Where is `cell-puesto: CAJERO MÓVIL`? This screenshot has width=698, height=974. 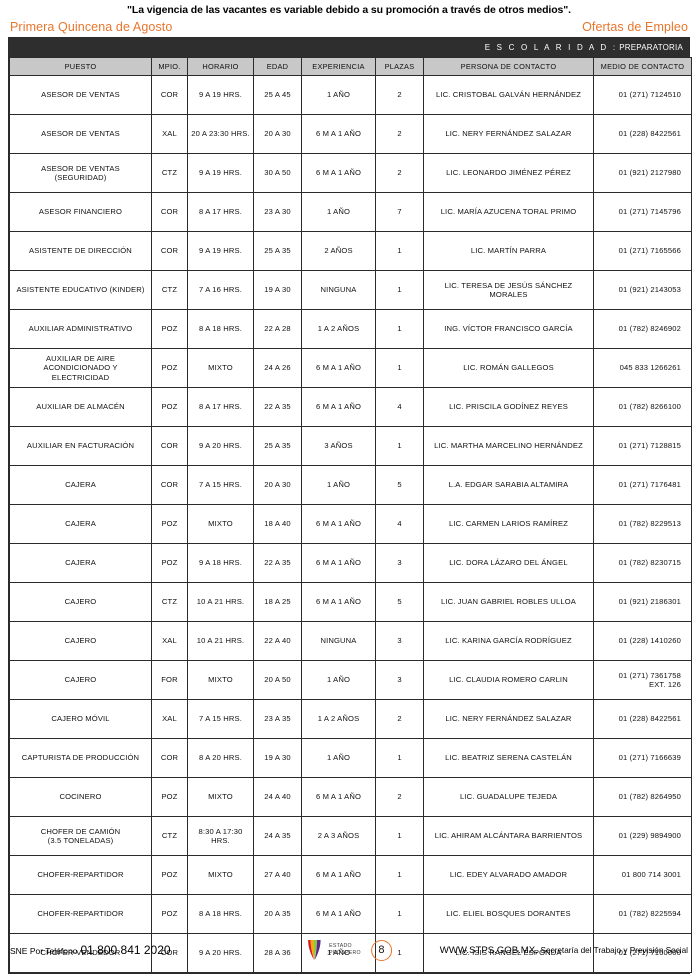 cell-puesto: CAJERO MÓVIL is located at coordinates (80, 719).